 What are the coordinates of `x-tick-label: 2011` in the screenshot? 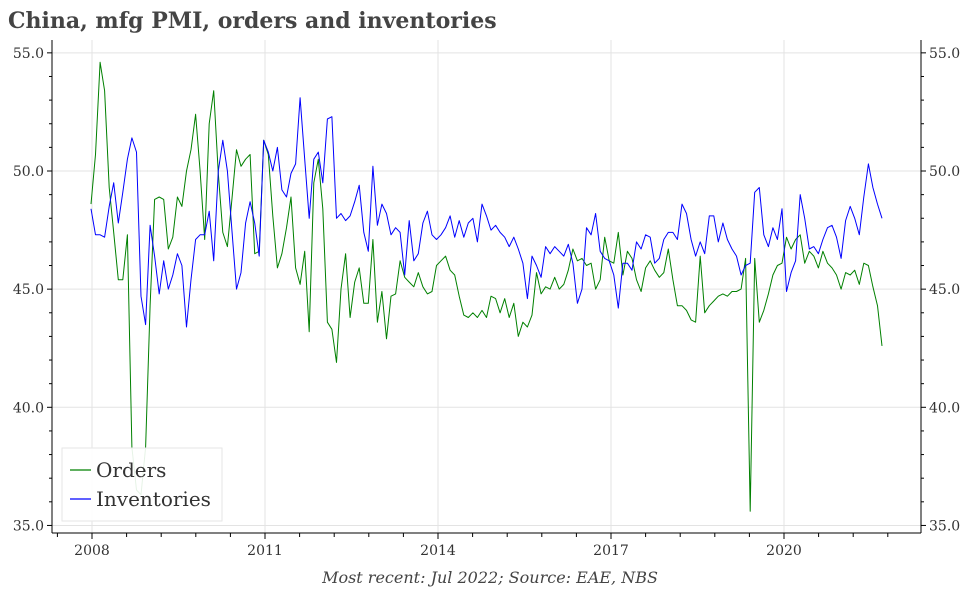 It's located at (265, 551).